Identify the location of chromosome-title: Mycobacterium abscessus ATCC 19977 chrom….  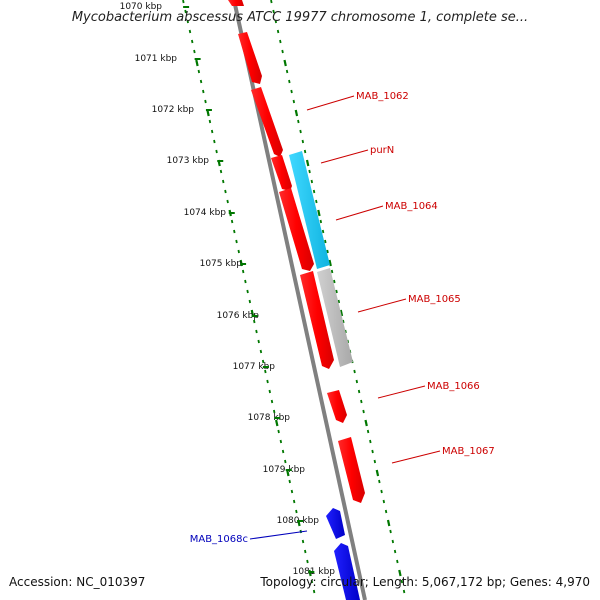
(300, 17).